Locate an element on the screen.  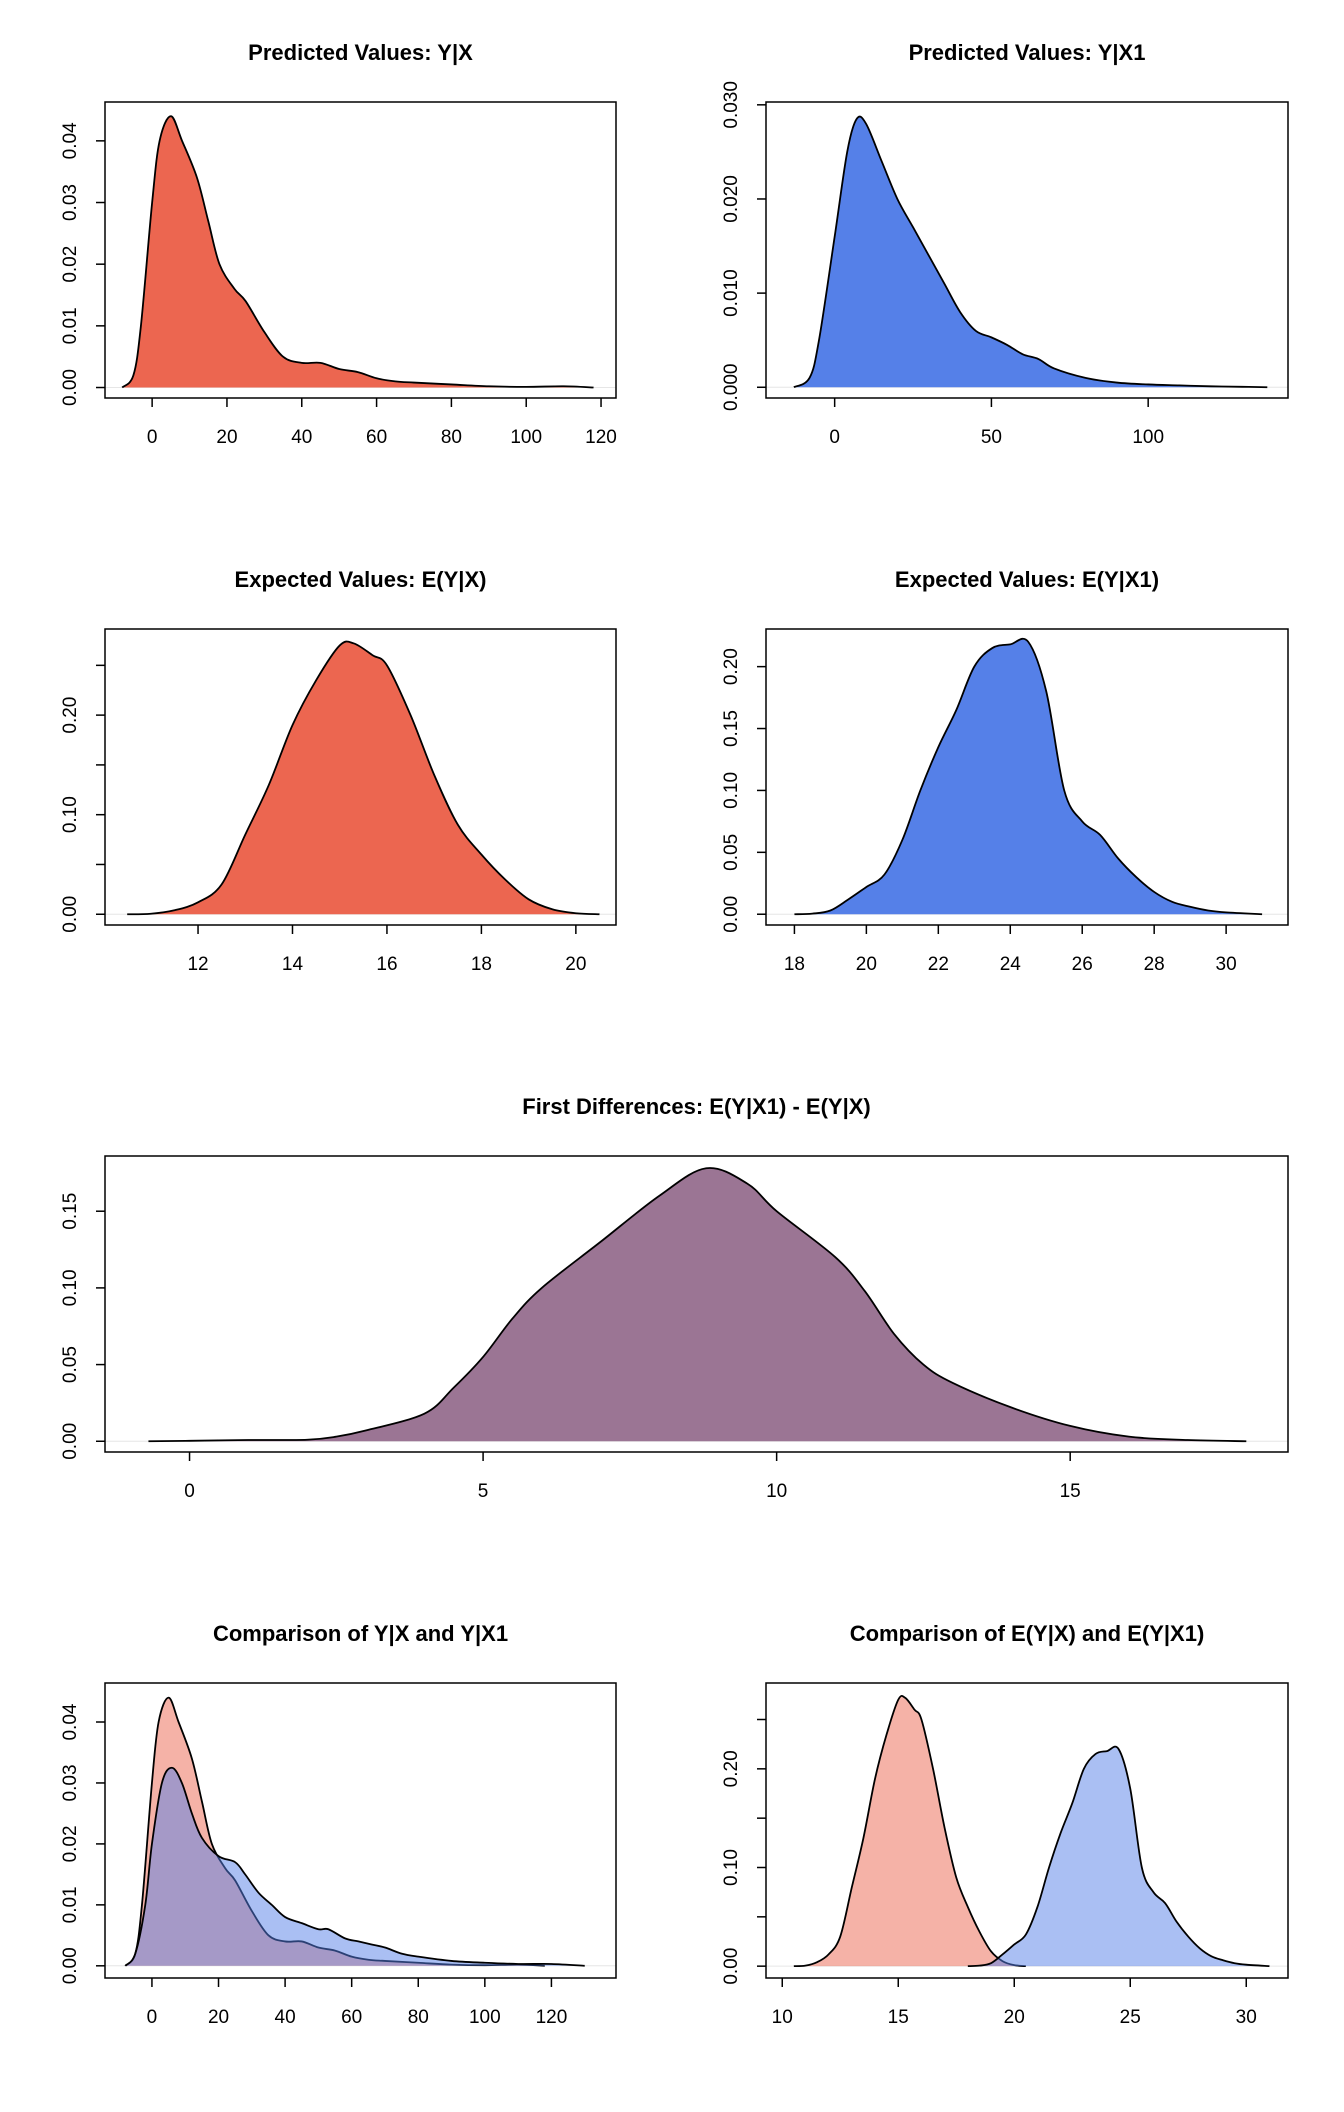
y-tick-label: 0.15 is located at coordinates (731, 728).